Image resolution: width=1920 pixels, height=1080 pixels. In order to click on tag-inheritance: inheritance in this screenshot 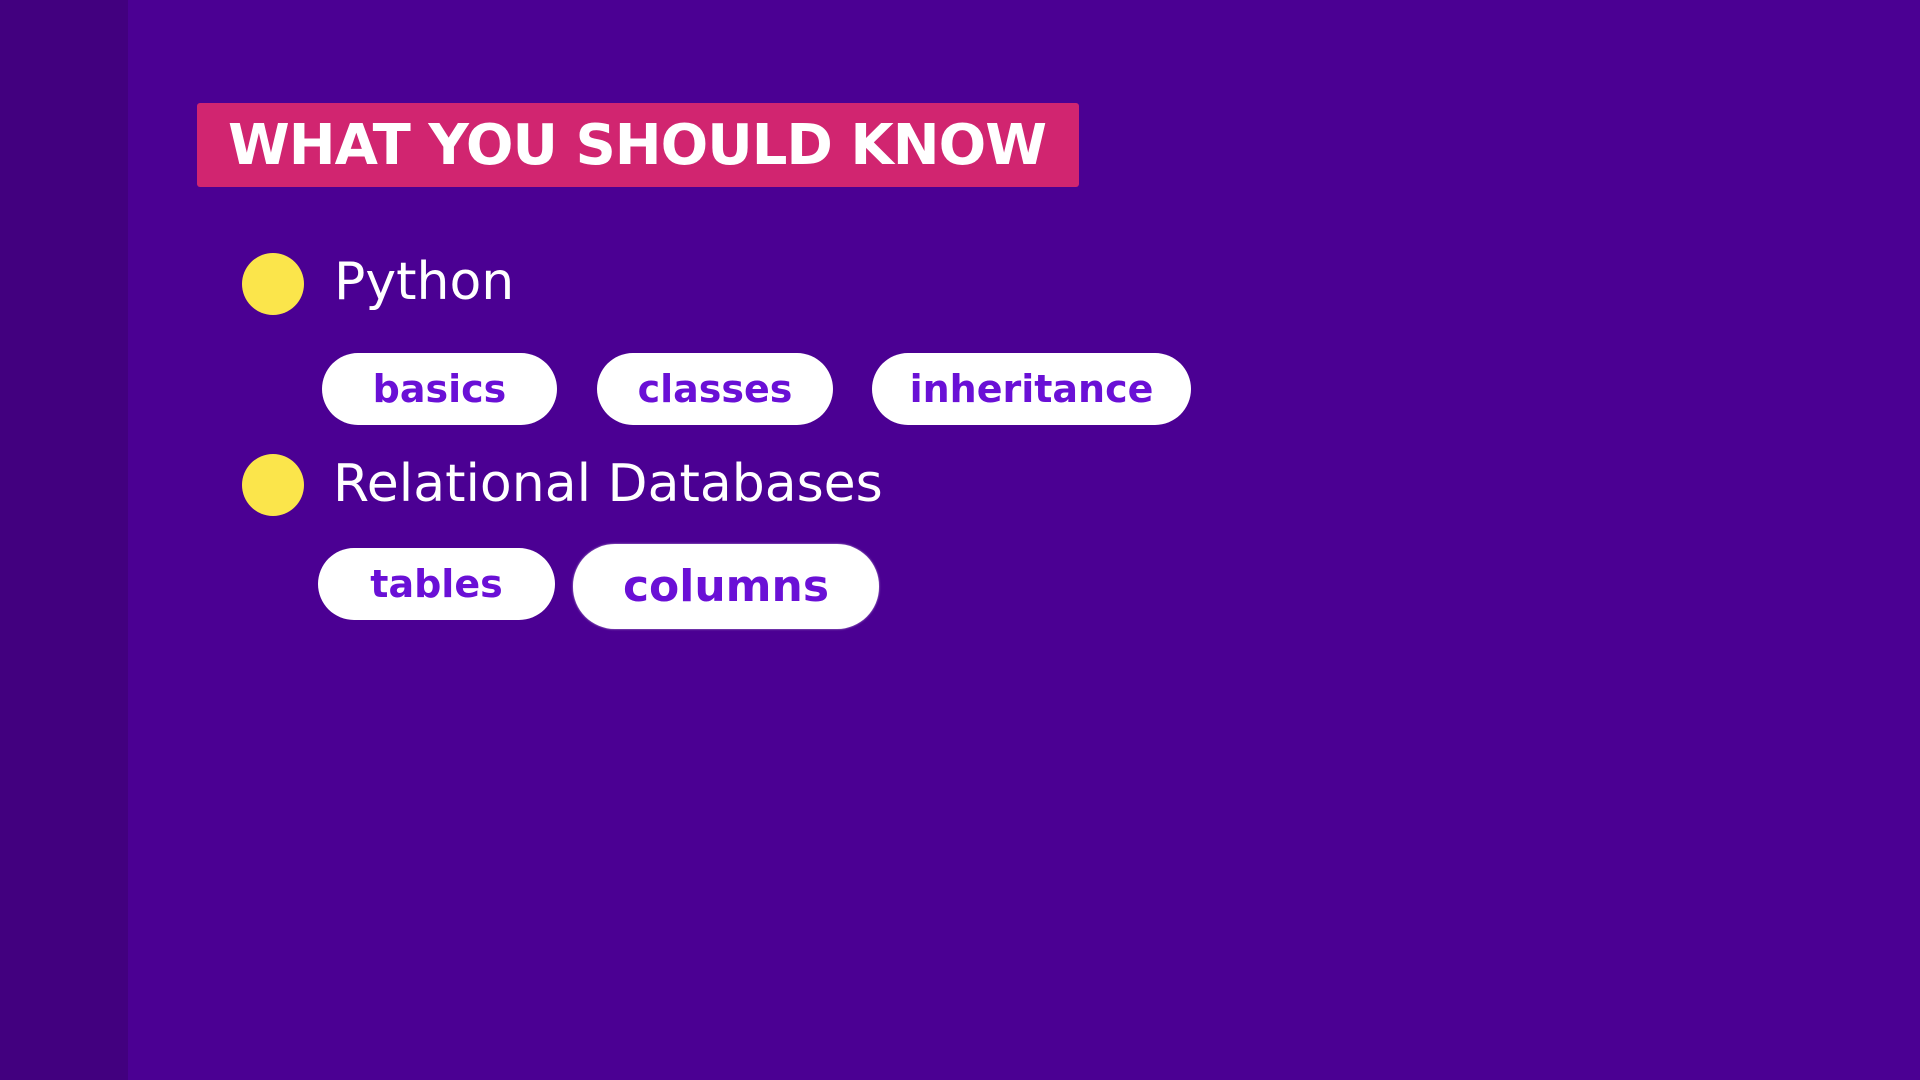, I will do `click(1031, 389)`.